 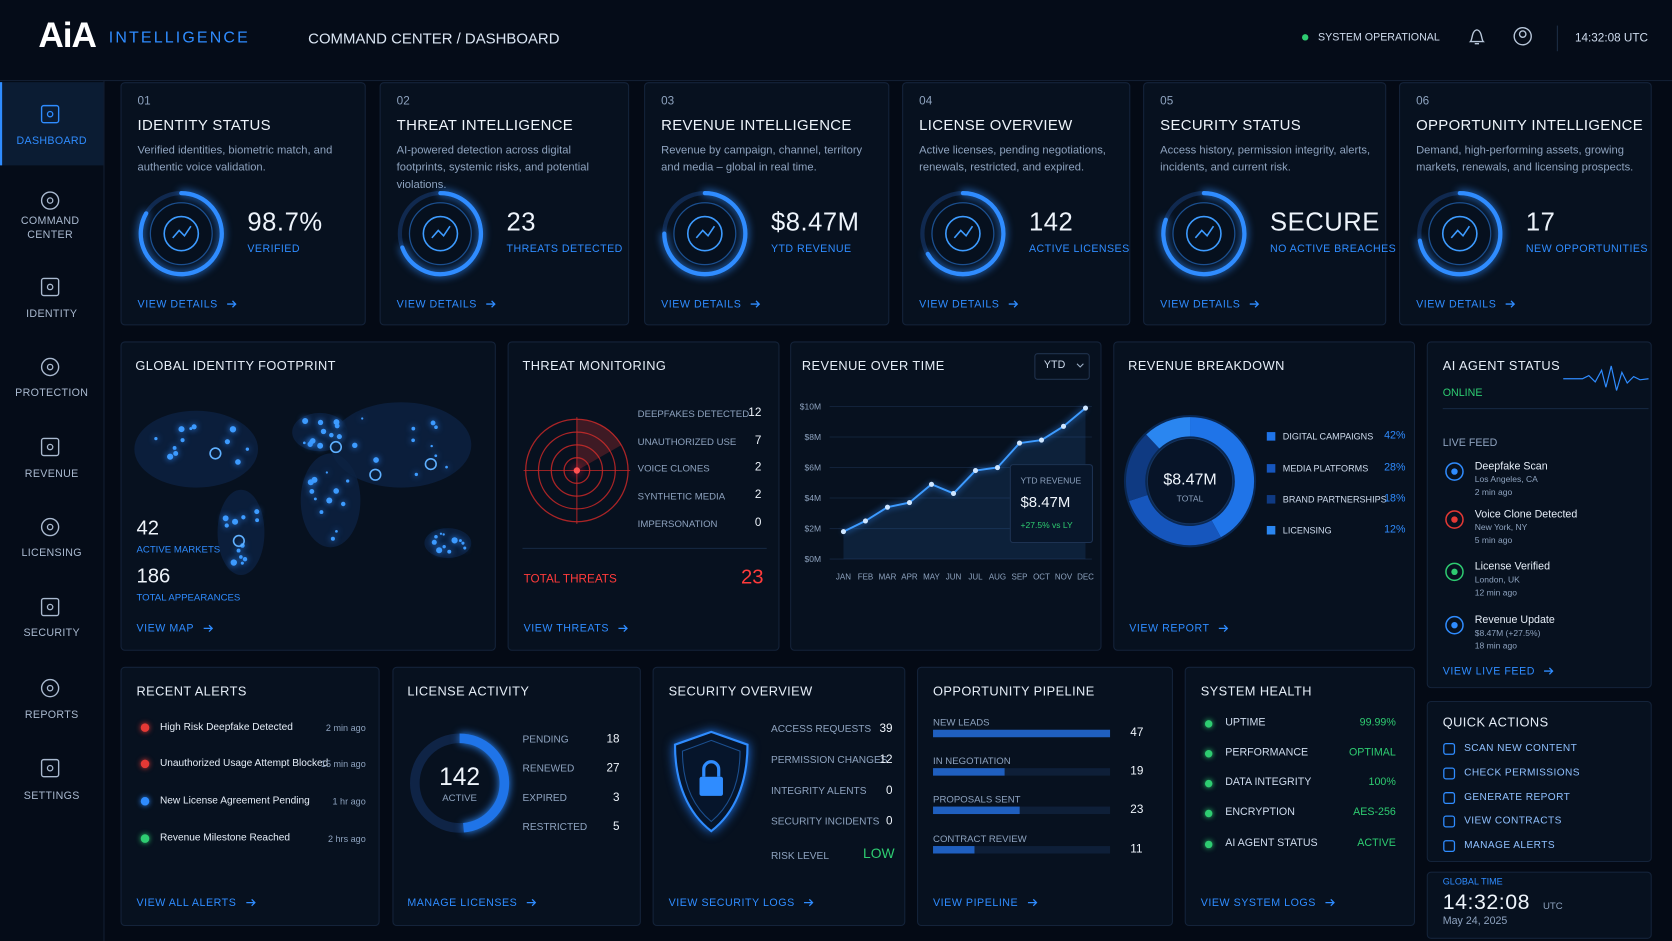 I want to click on lock-body, so click(x=711, y=786).